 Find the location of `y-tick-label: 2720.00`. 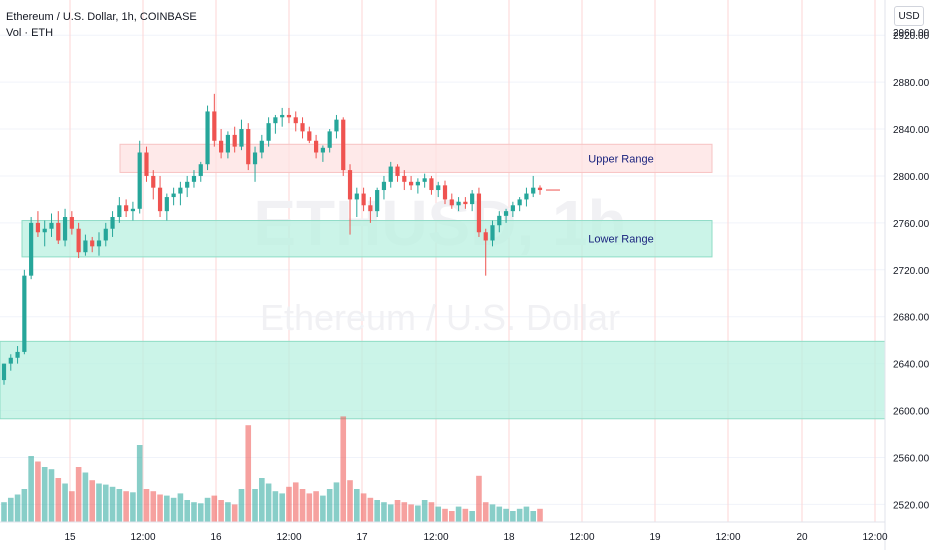

y-tick-label: 2720.00 is located at coordinates (911, 271).